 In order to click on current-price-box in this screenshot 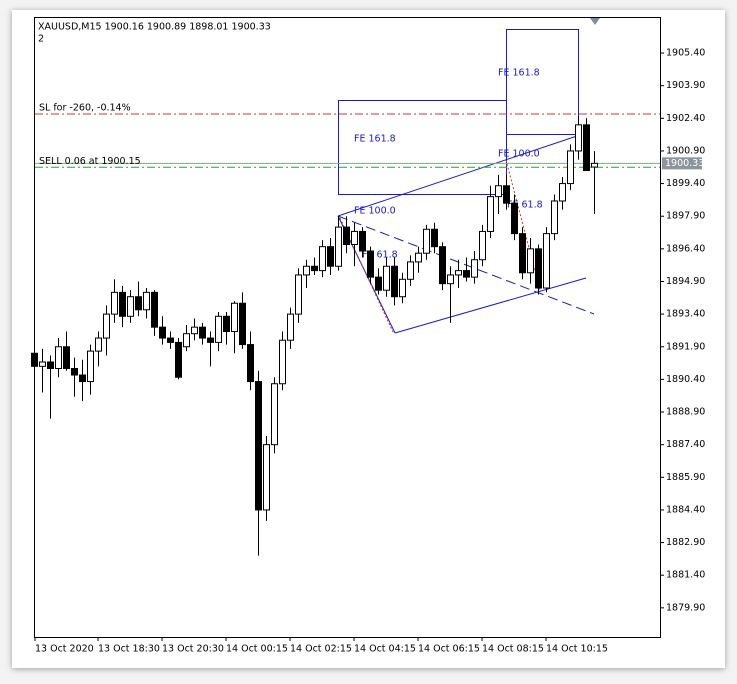, I will do `click(682, 163)`.